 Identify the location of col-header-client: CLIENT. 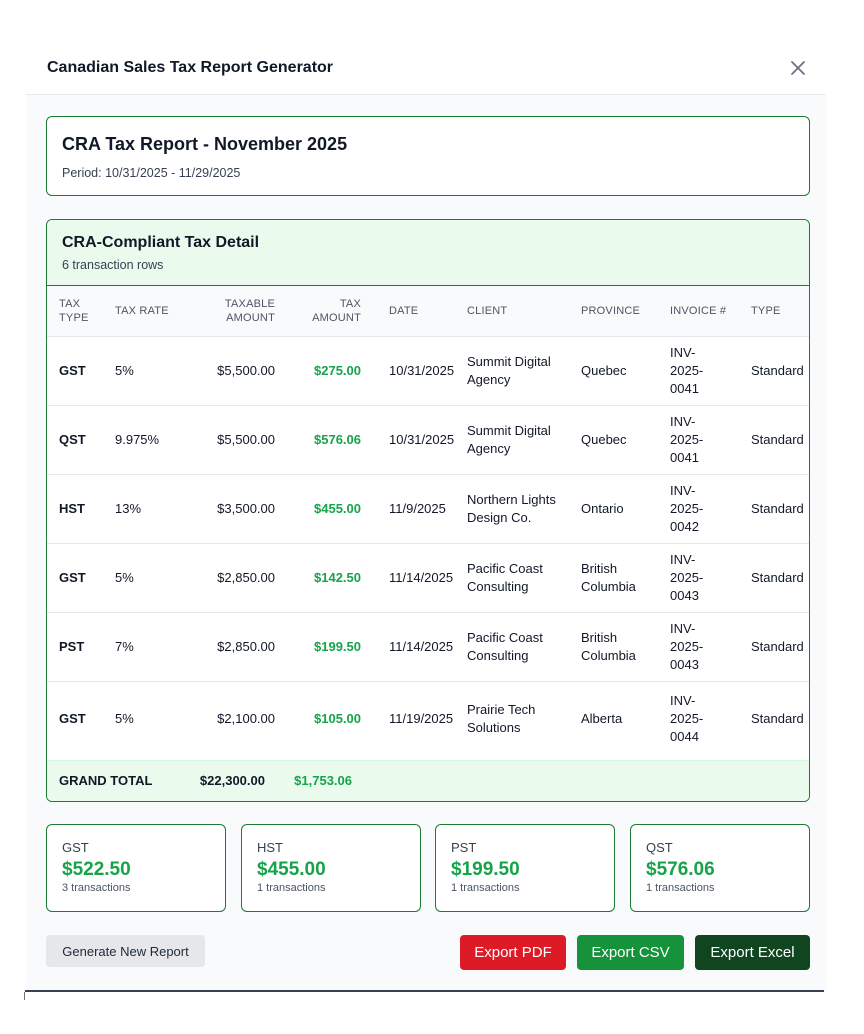
(512, 311).